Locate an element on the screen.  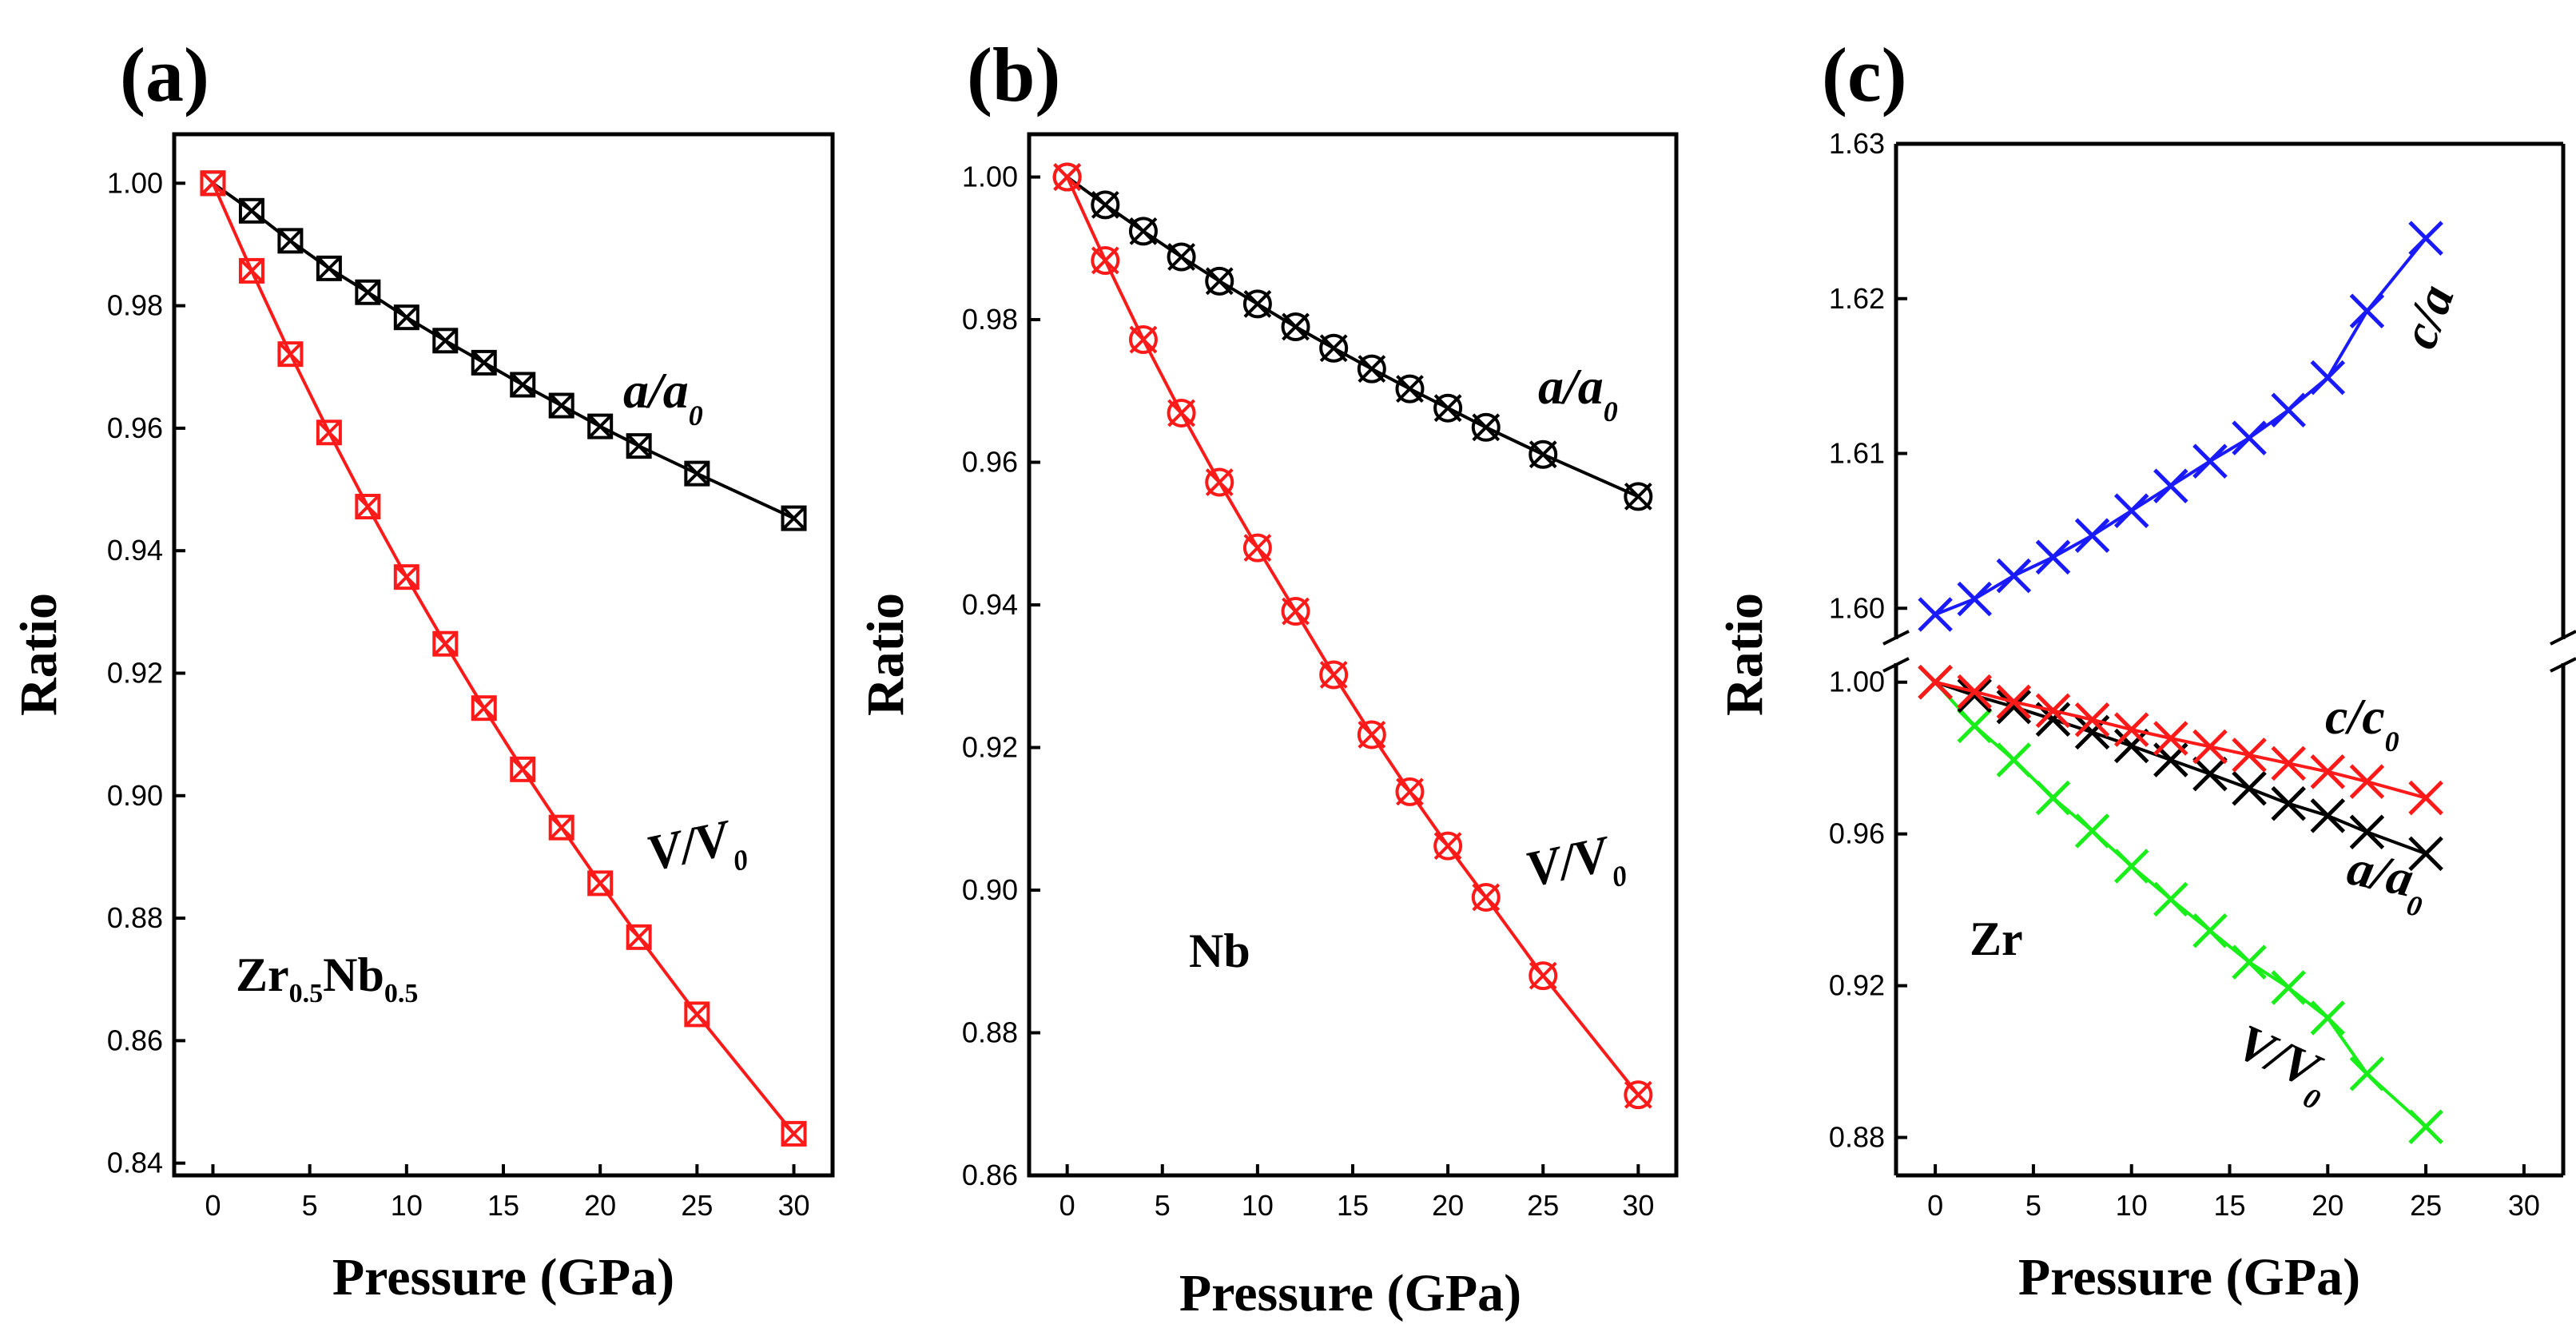
panel-a-xtick-label: 25 is located at coordinates (697, 1205).